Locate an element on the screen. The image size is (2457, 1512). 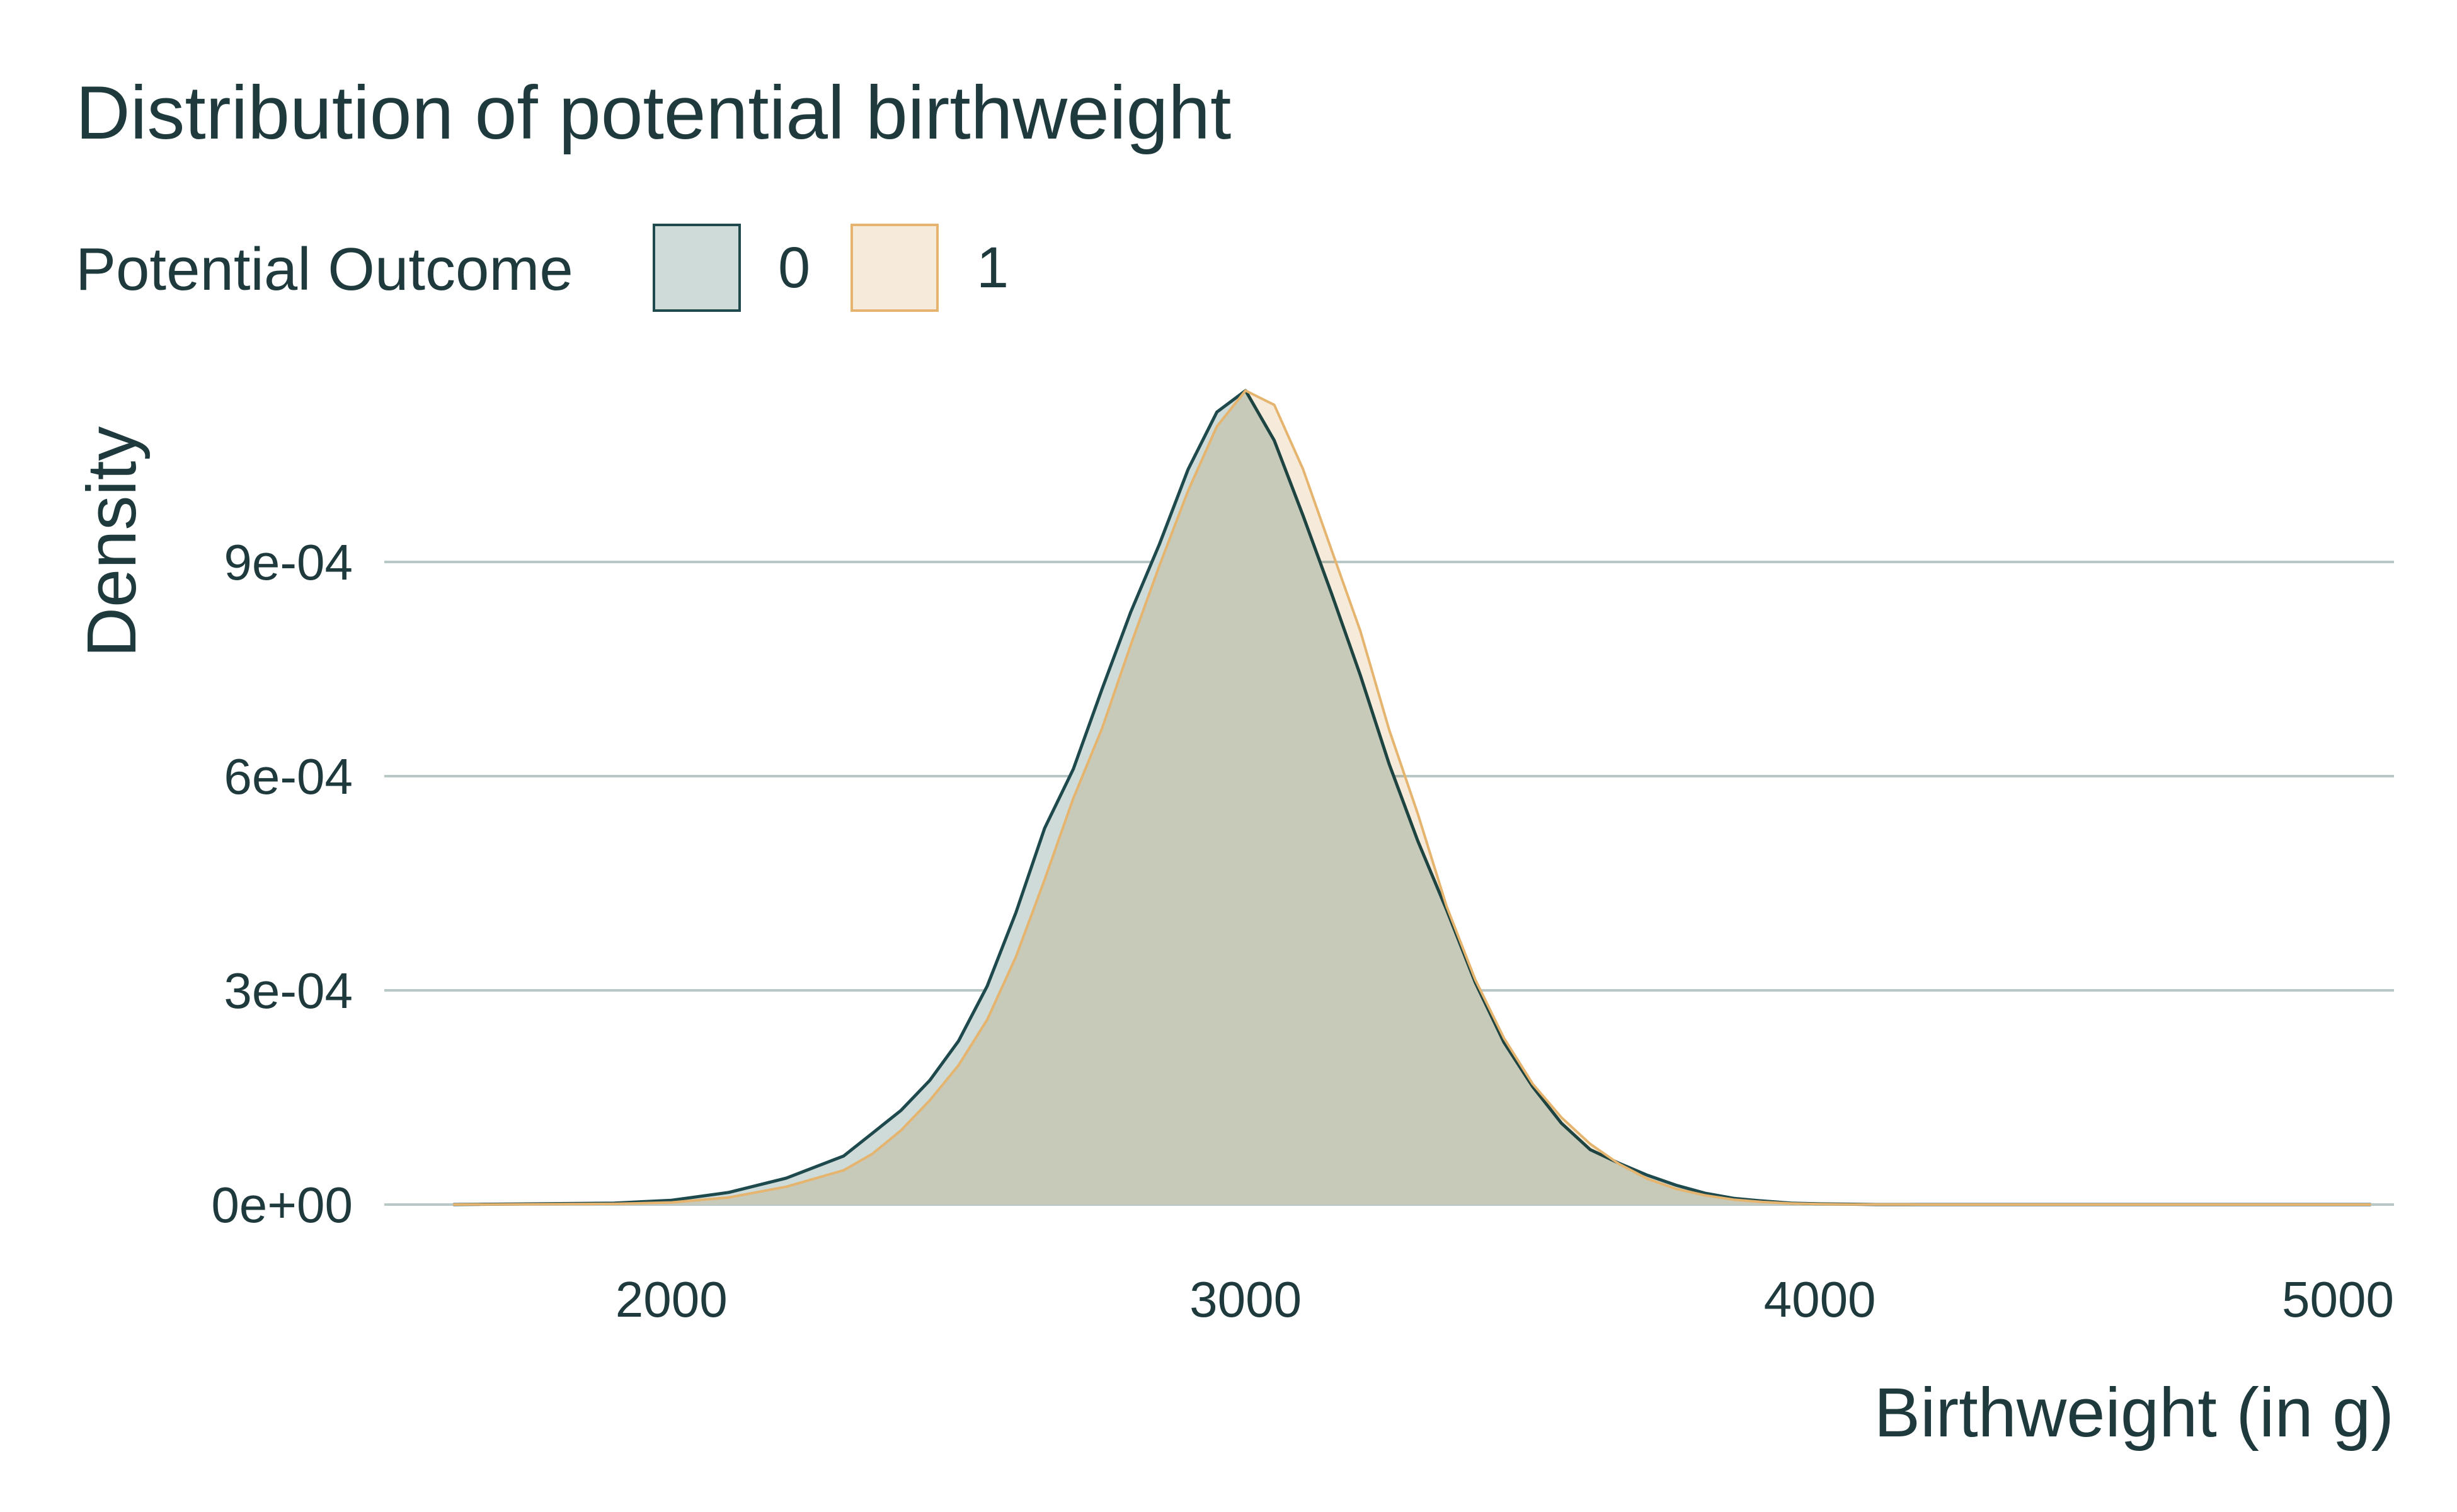
x-tick-label: 3000 is located at coordinates (1245, 1299).